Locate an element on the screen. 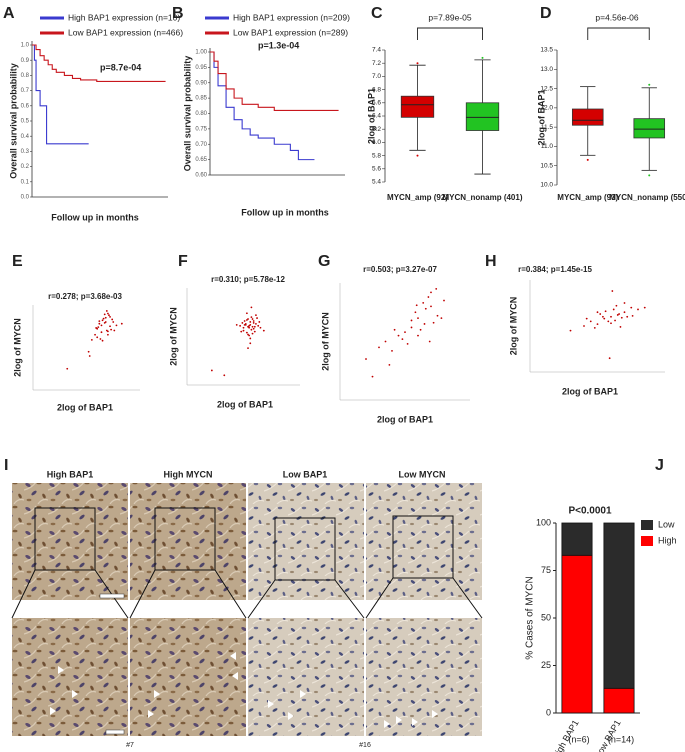 Image resolution: width=685 pixels, height=752 pixels. y-tick-label: 11.5 is located at coordinates (547, 127).